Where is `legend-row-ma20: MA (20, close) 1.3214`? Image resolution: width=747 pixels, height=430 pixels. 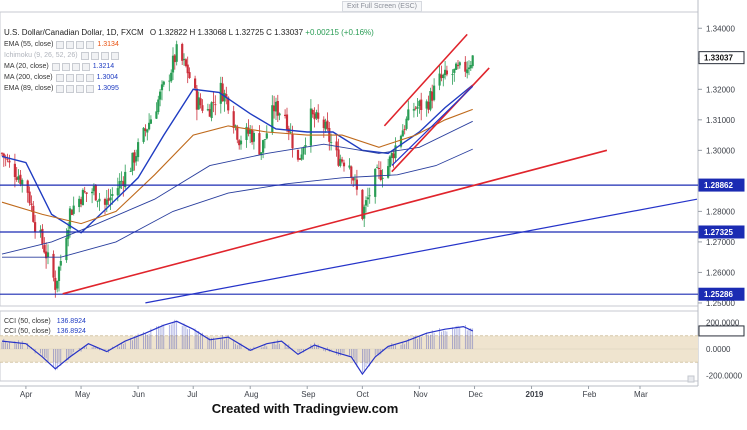 legend-row-ma20: MA (20, close) 1.3214 is located at coordinates (61, 66).